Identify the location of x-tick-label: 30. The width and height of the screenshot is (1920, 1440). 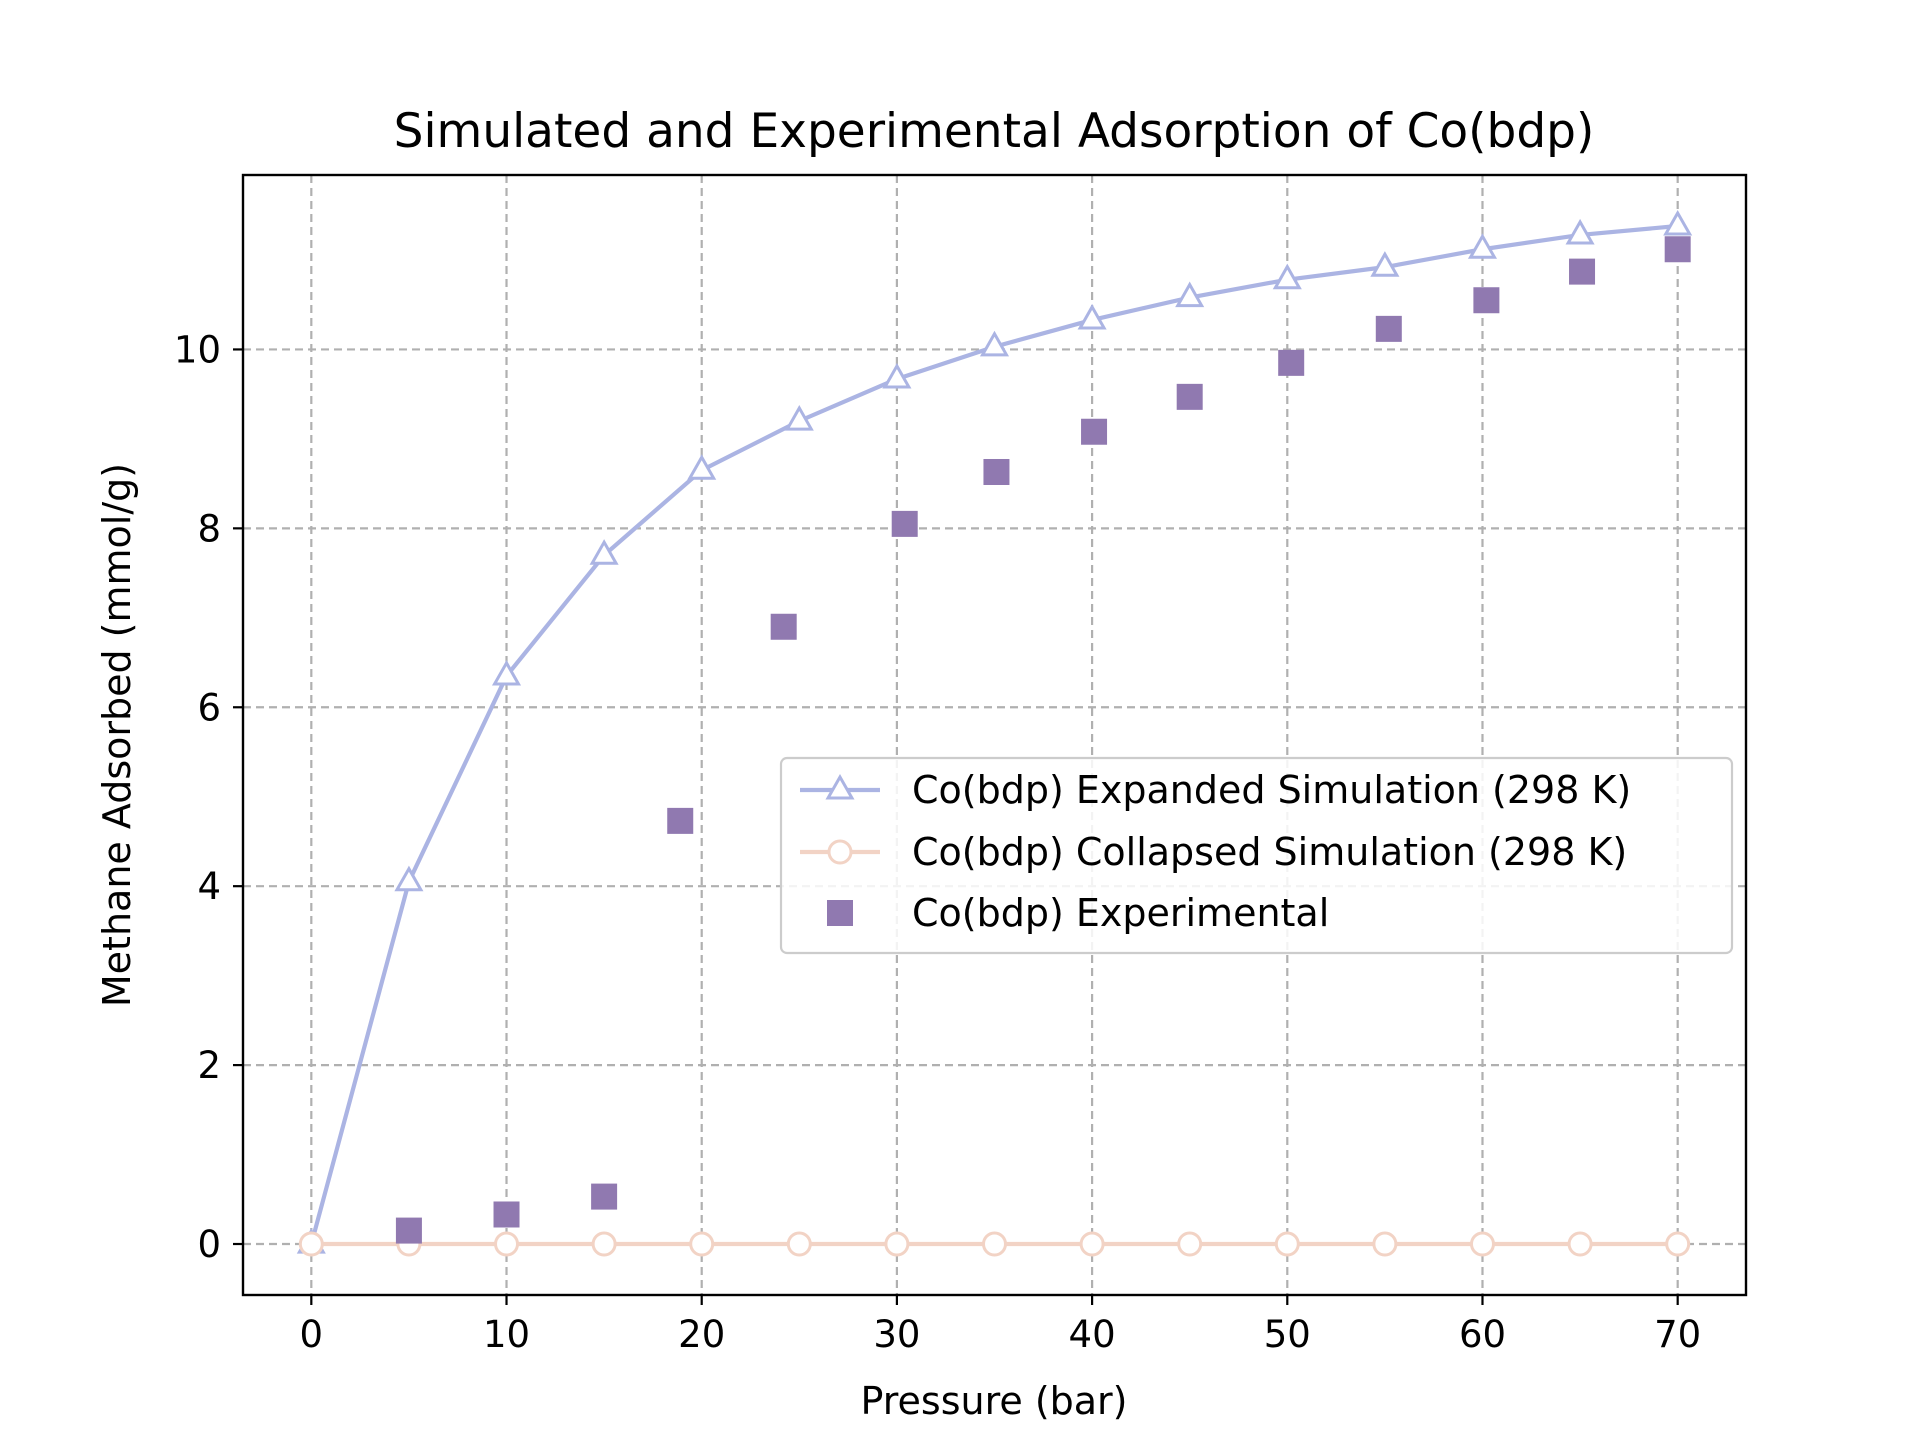
(896, 1334).